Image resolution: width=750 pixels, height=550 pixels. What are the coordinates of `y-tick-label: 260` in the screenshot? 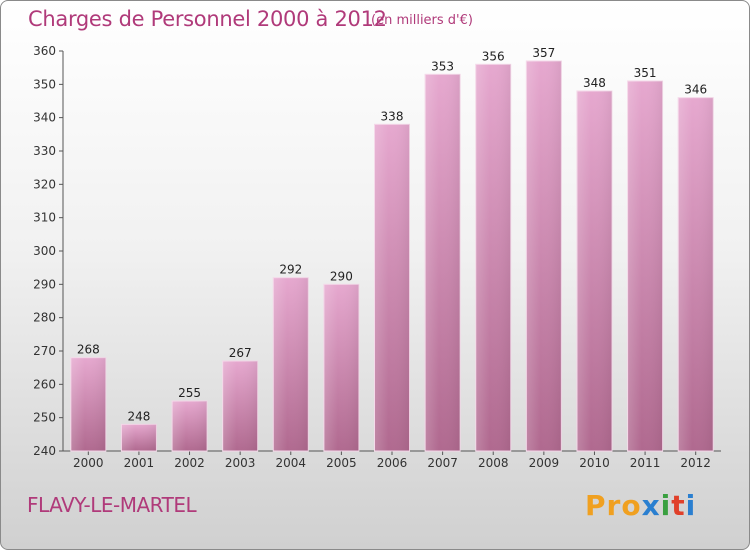 It's located at (44, 384).